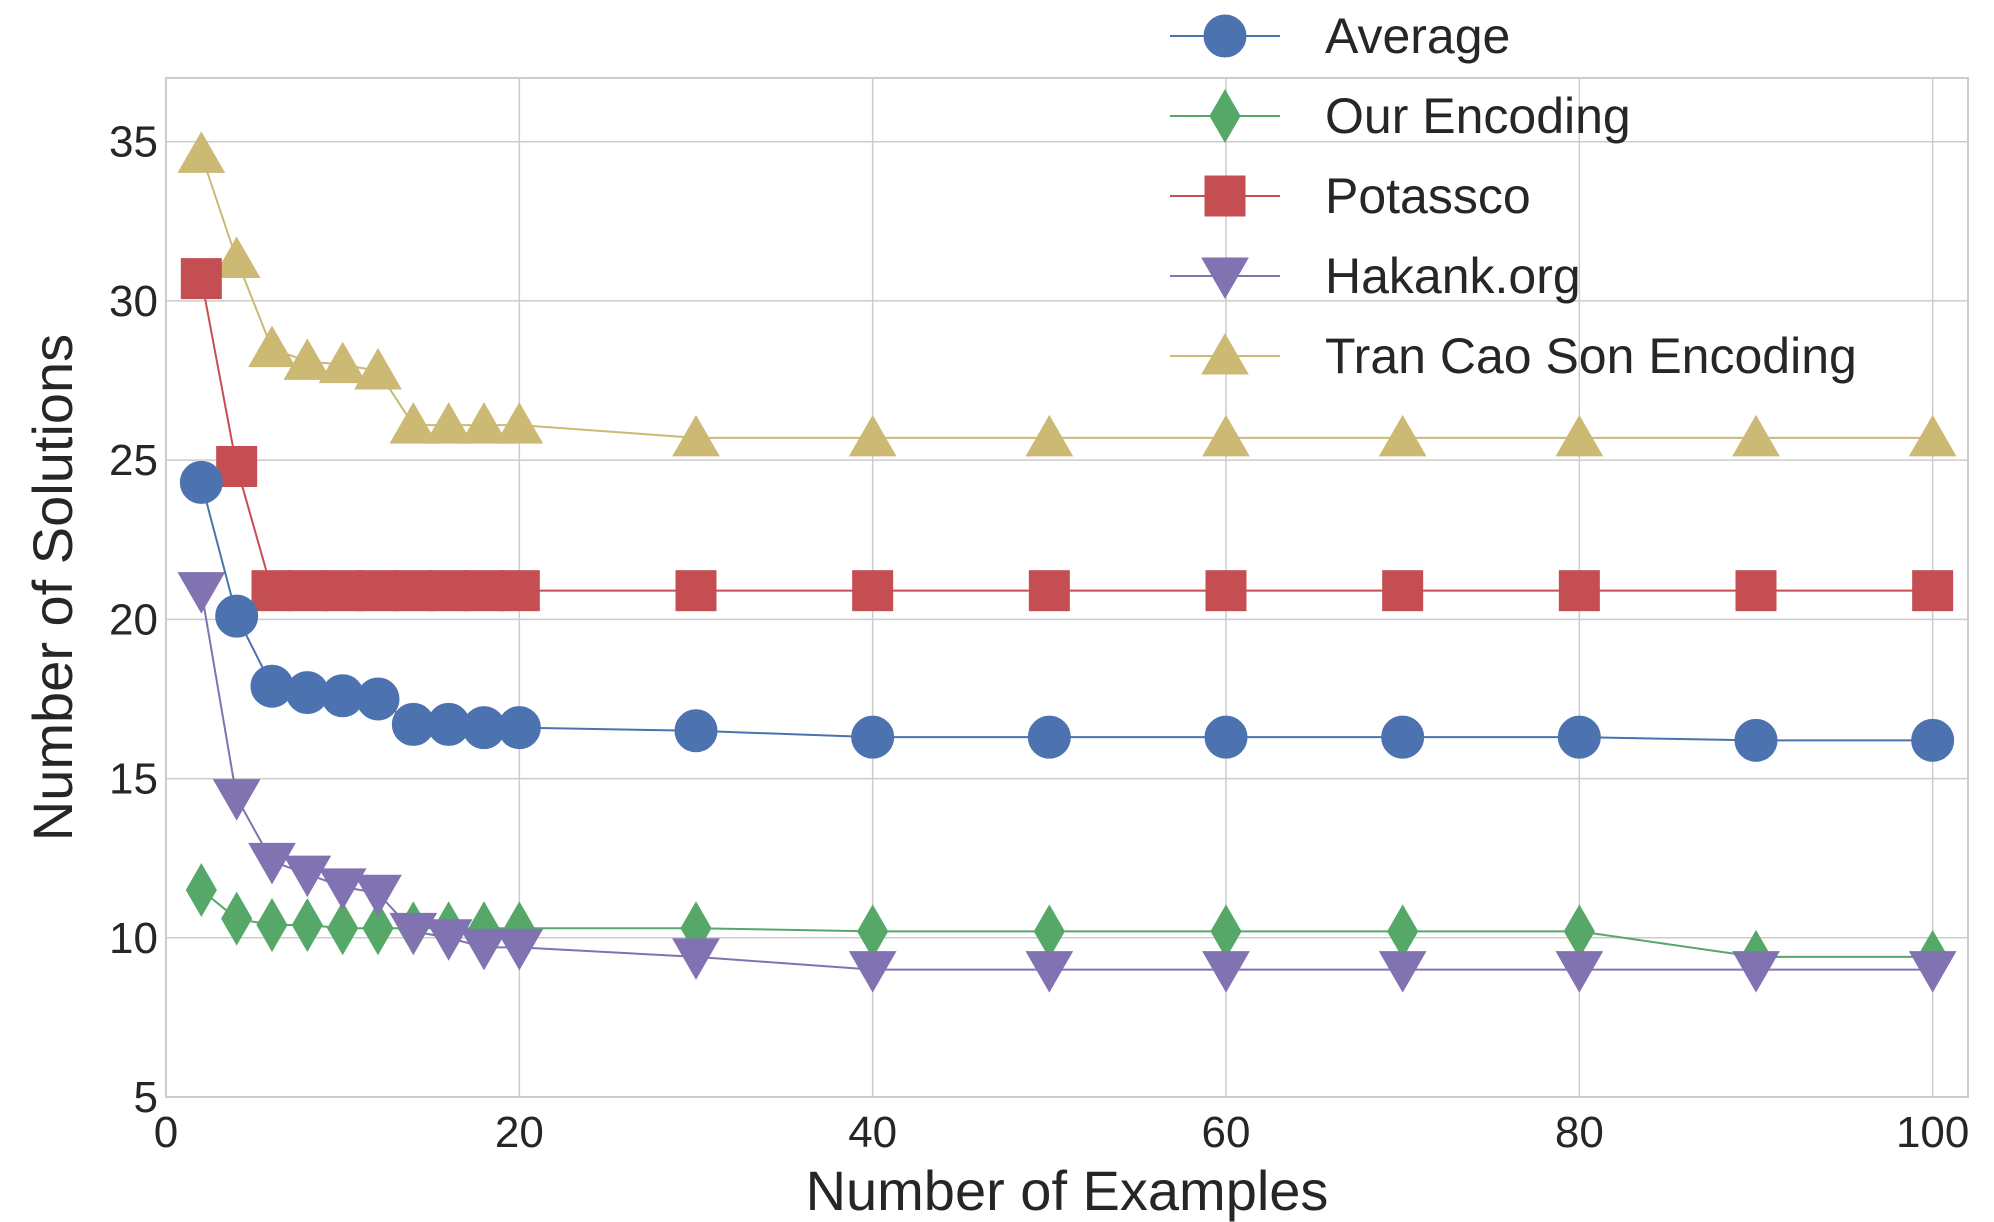 Image resolution: width=1994 pixels, height=1222 pixels. What do you see at coordinates (1067, 1190) in the screenshot?
I see `x-axis-title: Number of Examples` at bounding box center [1067, 1190].